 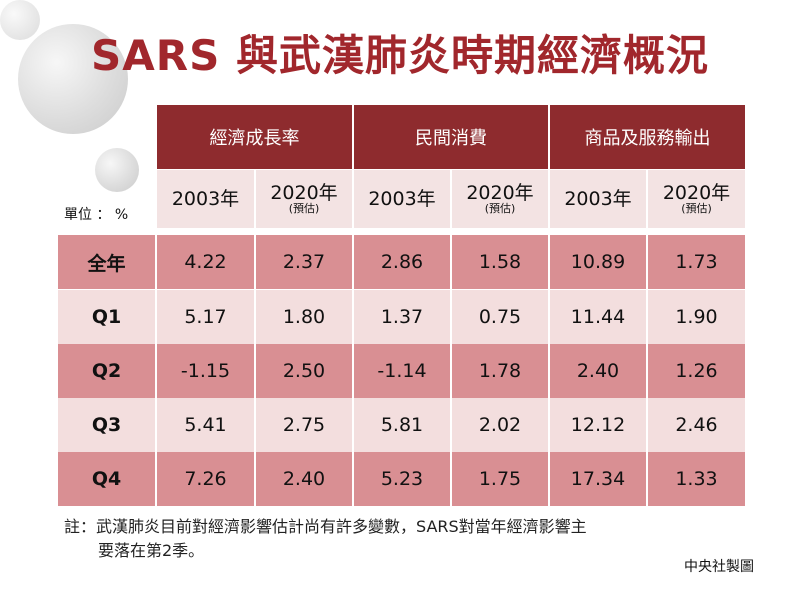 I want to click on table-cell: 1.58, so click(x=500, y=262).